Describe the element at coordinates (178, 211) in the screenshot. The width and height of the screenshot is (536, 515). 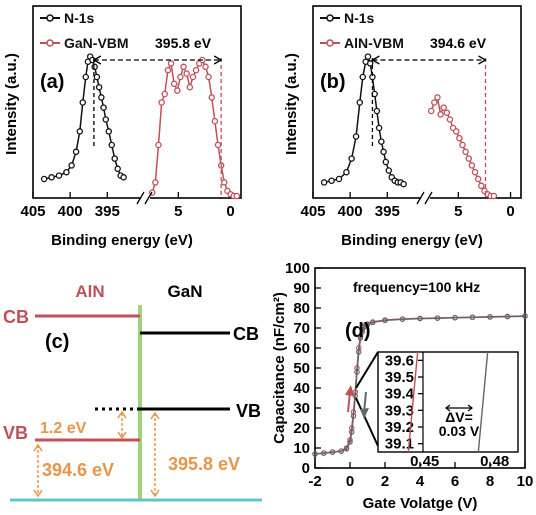
I see `panel-a-xtick-label: 5` at that location.